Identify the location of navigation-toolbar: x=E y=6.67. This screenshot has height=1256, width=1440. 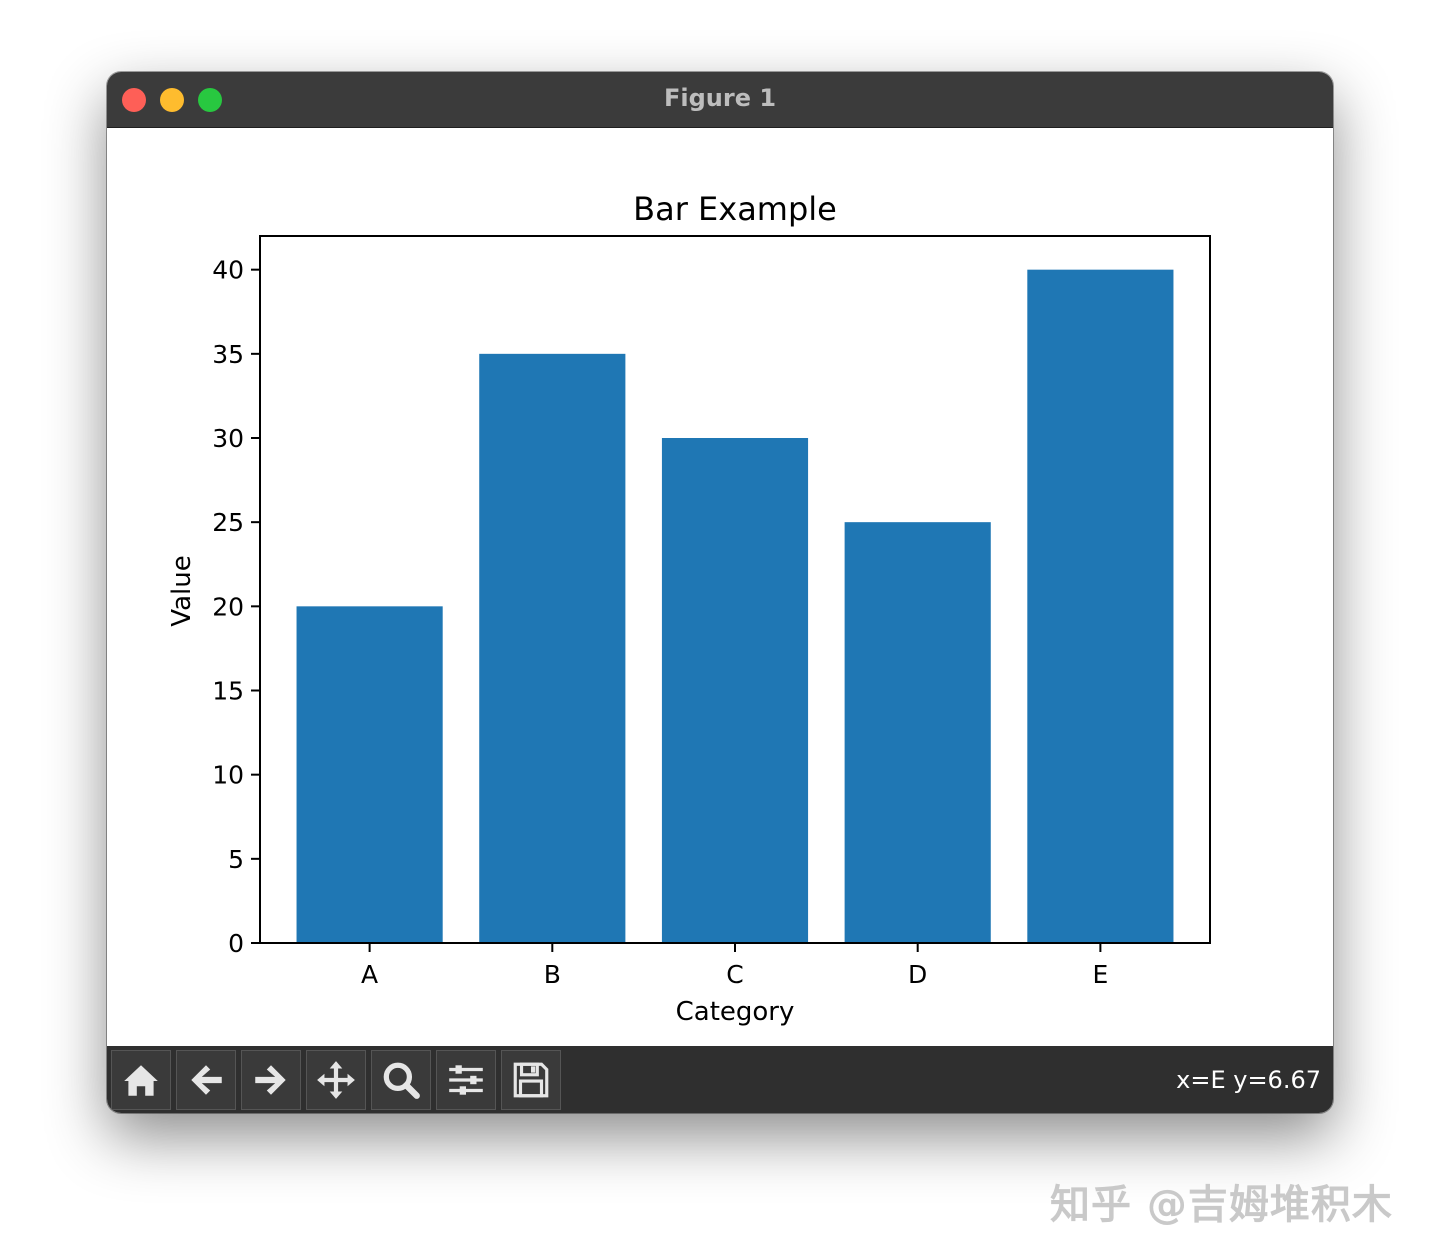
(720, 1079).